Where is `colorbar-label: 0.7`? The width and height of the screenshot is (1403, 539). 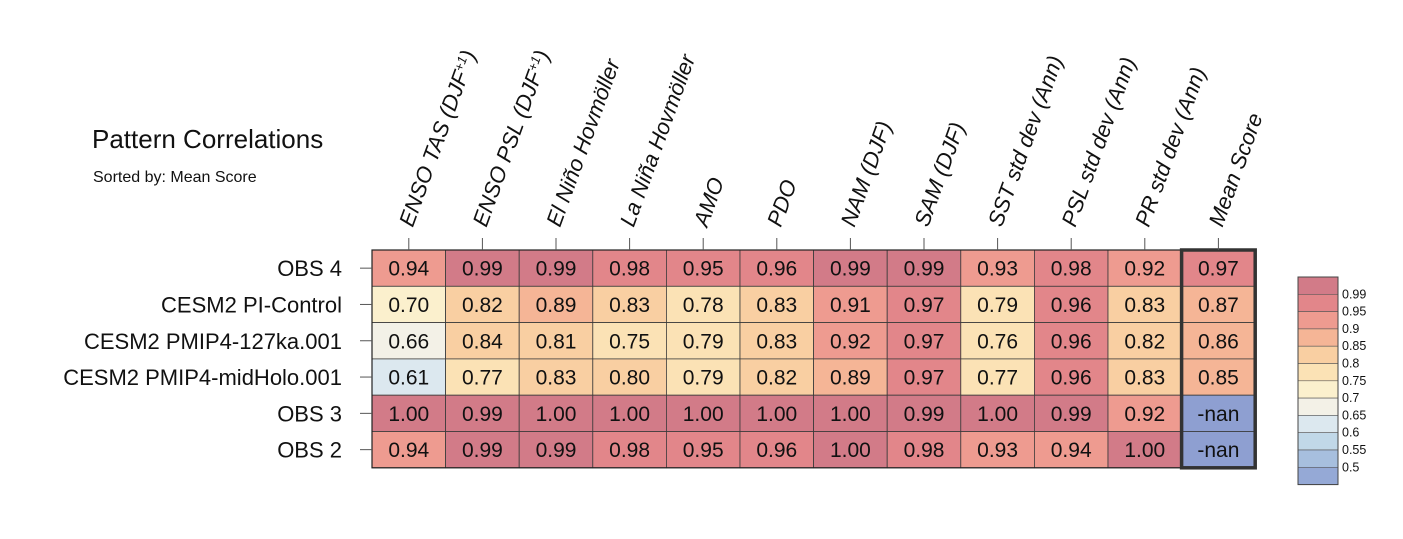 colorbar-label: 0.7 is located at coordinates (1350, 398).